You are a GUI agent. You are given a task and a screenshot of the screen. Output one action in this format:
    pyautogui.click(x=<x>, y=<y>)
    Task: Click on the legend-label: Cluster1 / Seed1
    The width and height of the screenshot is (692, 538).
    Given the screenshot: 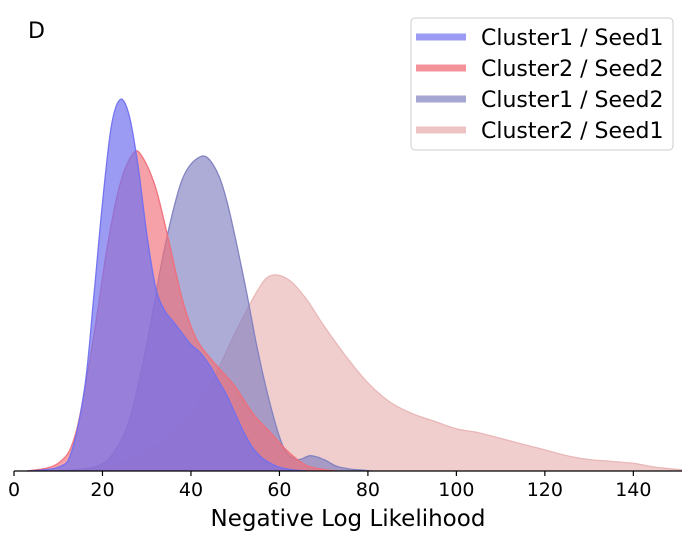 What is the action you would take?
    pyautogui.click(x=572, y=38)
    